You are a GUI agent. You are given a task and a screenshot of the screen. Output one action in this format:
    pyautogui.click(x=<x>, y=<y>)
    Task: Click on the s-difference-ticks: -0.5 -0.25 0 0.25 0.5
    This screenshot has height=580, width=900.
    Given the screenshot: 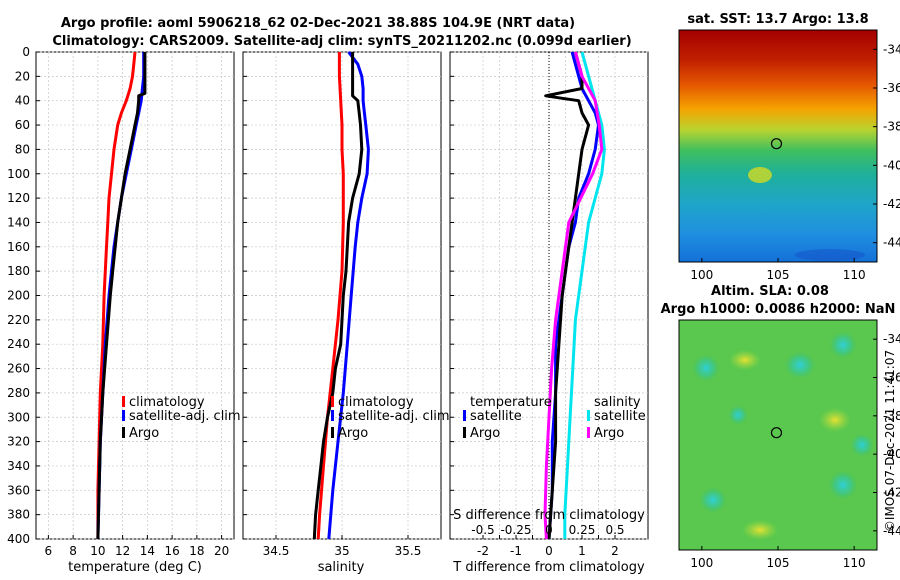 What is the action you would take?
    pyautogui.click(x=547, y=530)
    